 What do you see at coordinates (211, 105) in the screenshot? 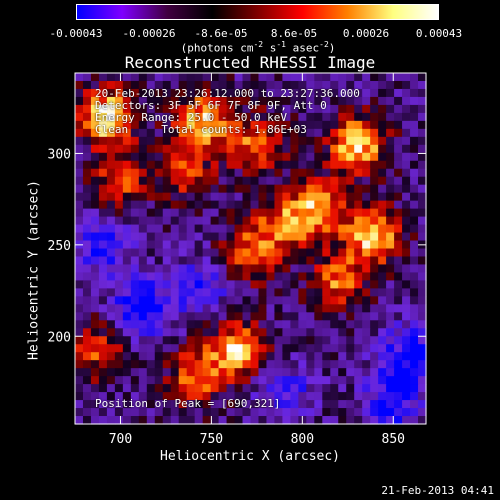
I see `detectors-annotation: Detectors: 3F 5F 6F 7F 8F 9F, Att 0` at bounding box center [211, 105].